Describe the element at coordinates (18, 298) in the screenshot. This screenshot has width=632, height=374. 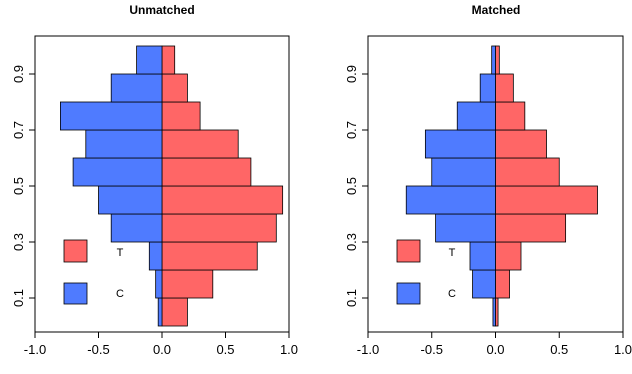
I see `panel-1-y-tick-label-1: 0.1` at that location.